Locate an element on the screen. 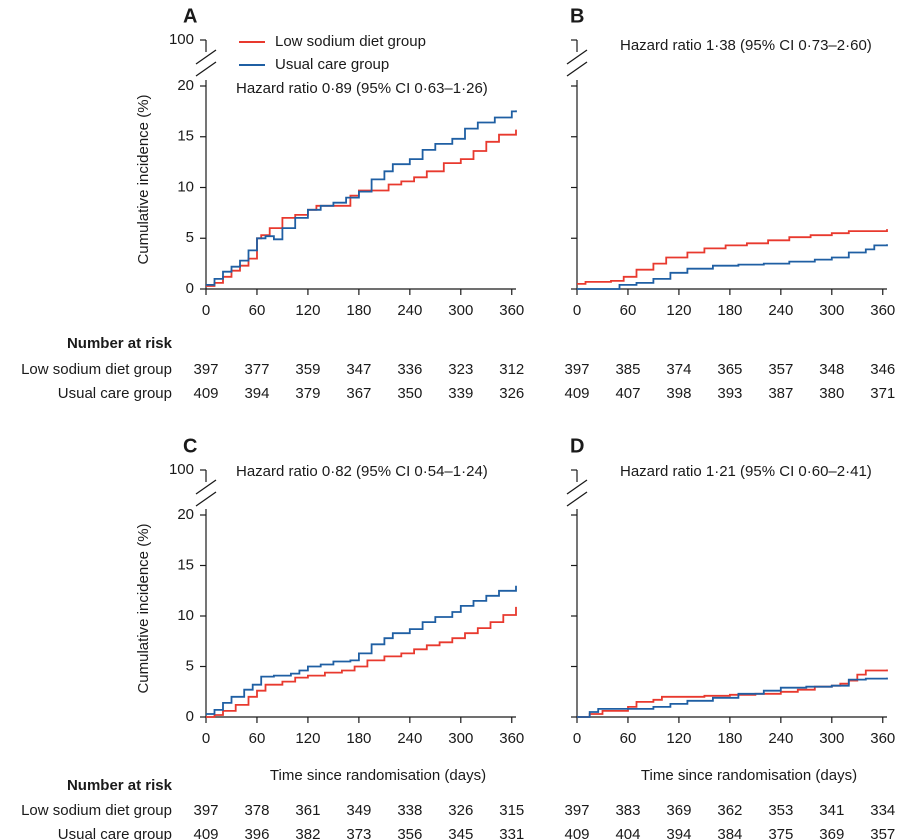 This screenshot has width=900, height=840. number-at-risk-row-label: Usual care group is located at coordinates (115, 833).